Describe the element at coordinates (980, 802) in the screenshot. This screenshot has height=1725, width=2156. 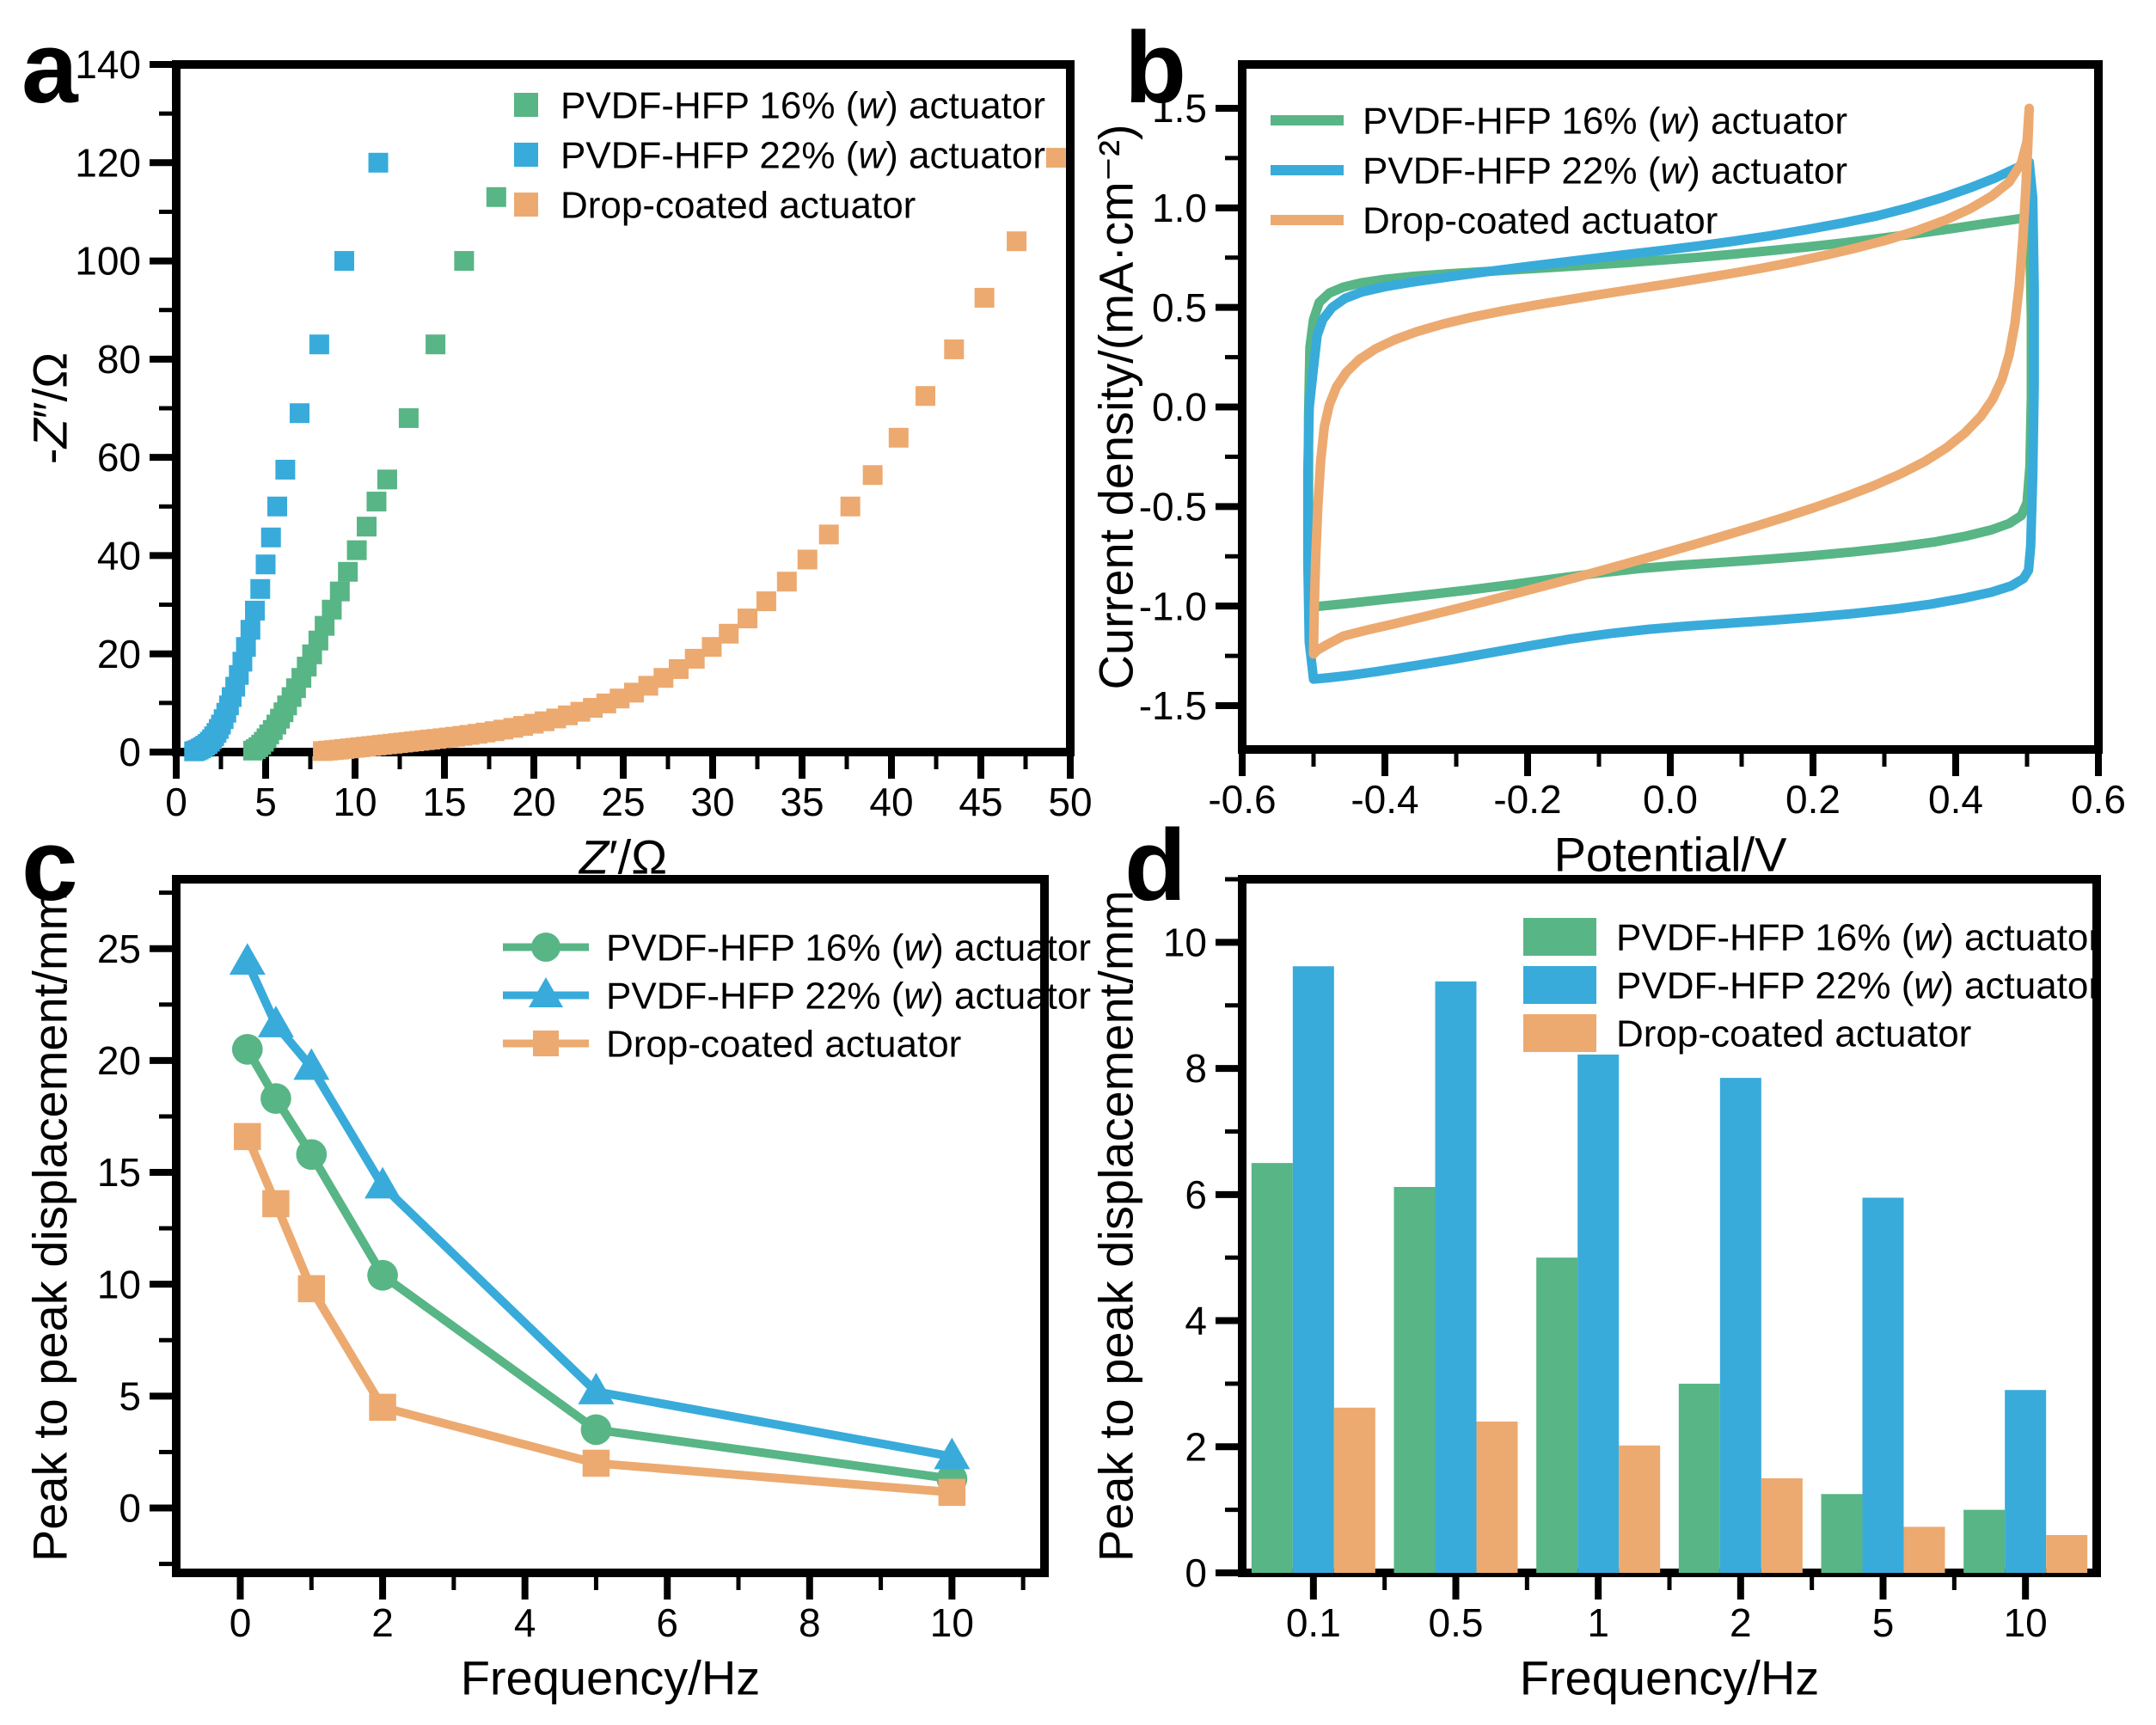
I see `svg-text: 45` at that location.